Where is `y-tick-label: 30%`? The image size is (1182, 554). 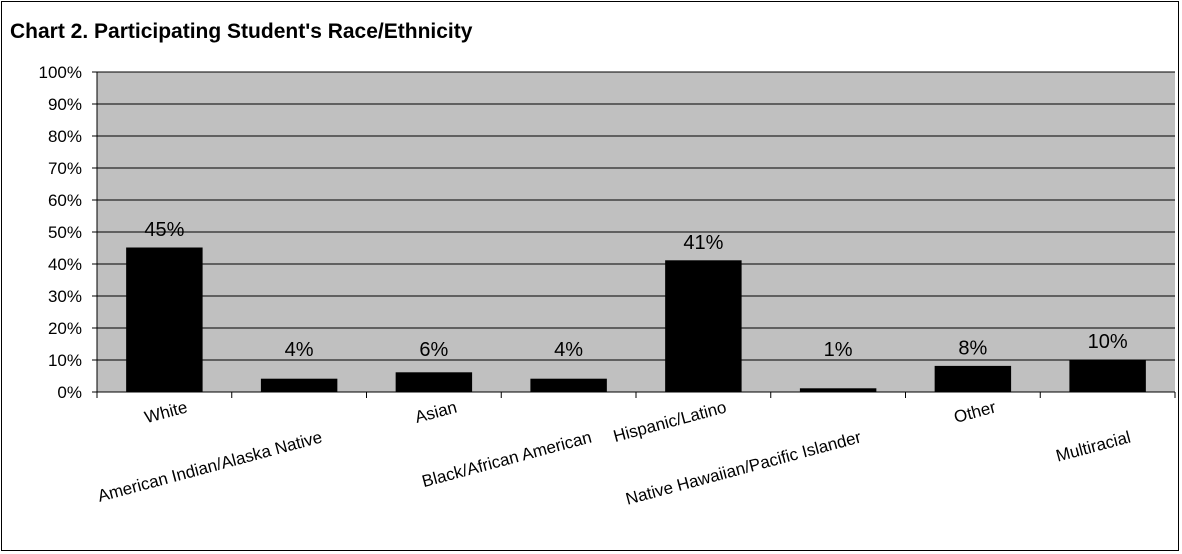
y-tick-label: 30% is located at coordinates (65, 296).